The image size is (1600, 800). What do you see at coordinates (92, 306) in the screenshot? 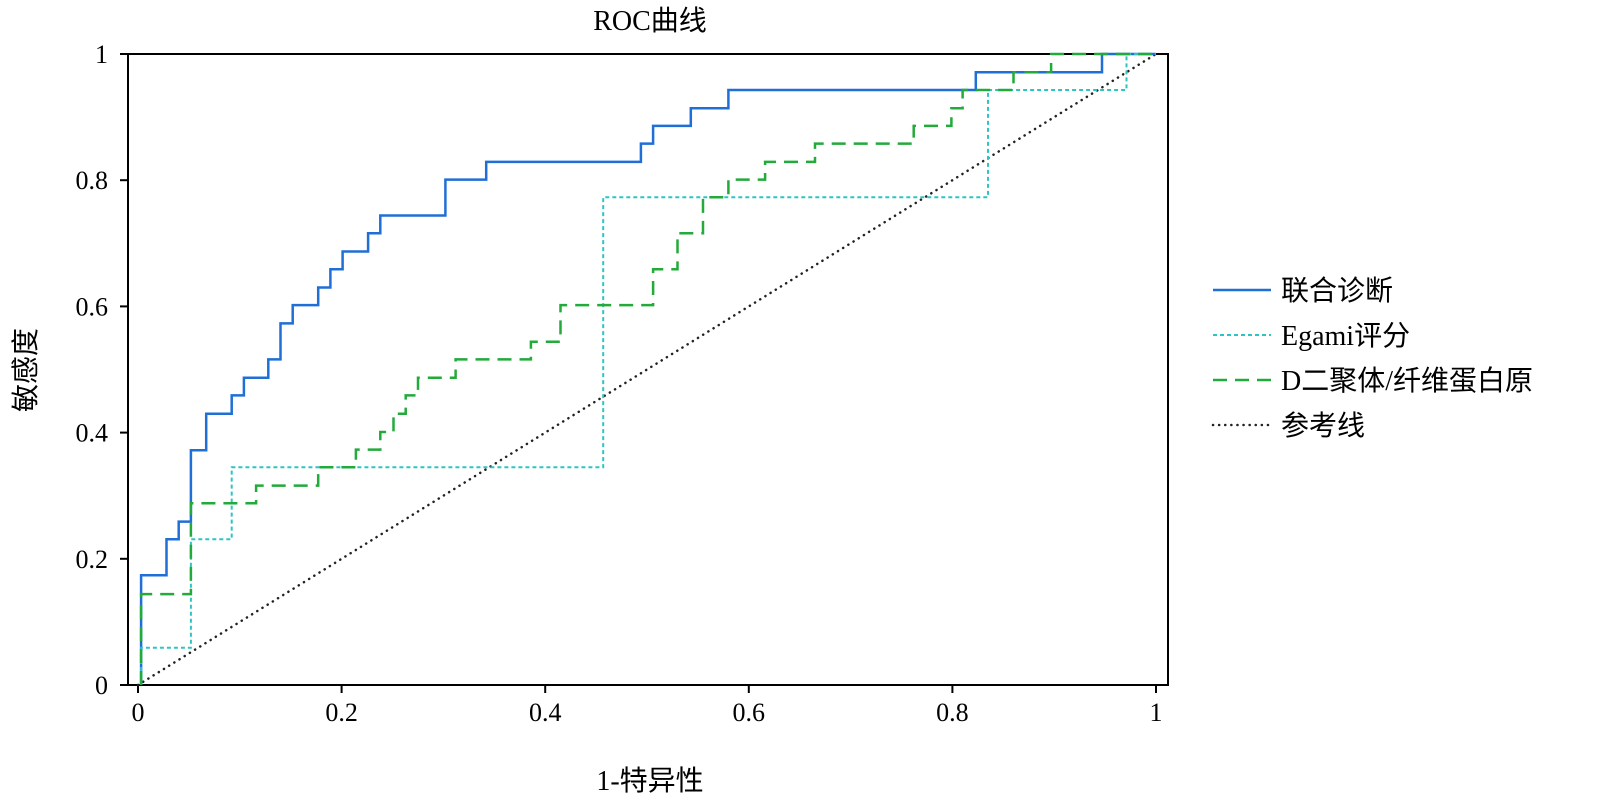
I see `y-tick-label: 0.6` at bounding box center [92, 306].